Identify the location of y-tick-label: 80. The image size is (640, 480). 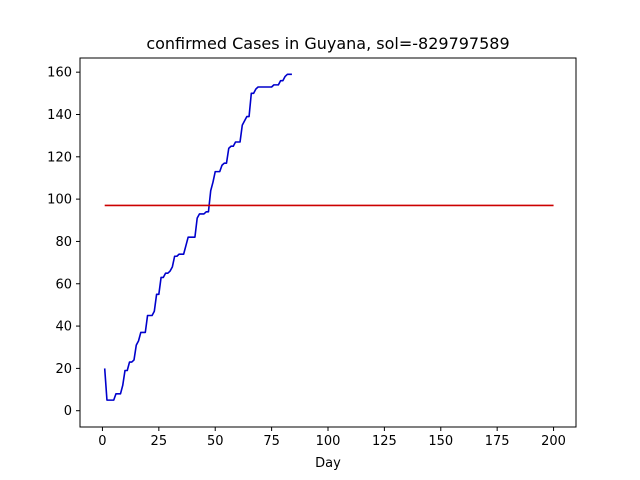
(63, 242).